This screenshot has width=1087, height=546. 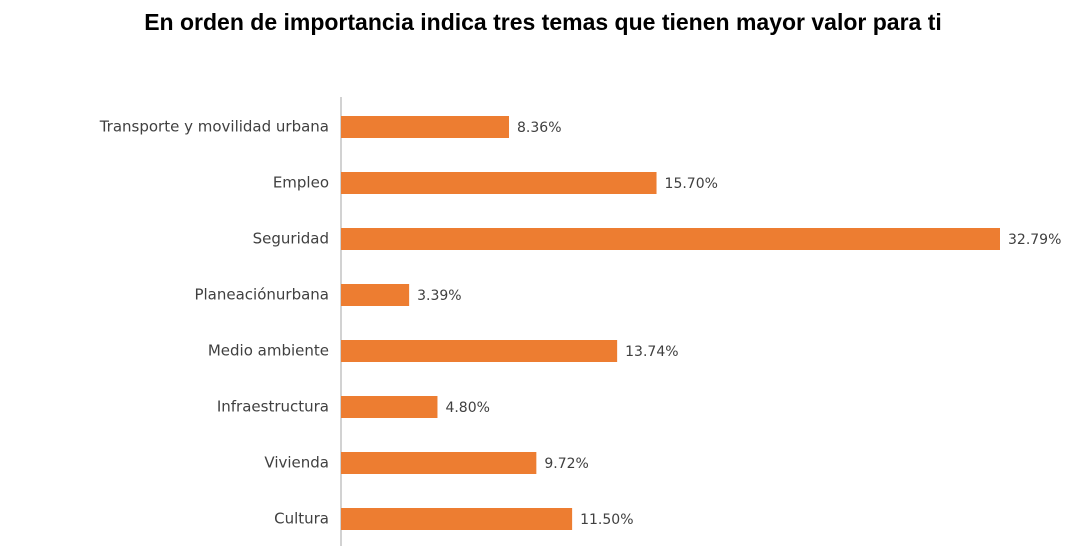 What do you see at coordinates (539, 128) in the screenshot?
I see `value-label: 8.36%` at bounding box center [539, 128].